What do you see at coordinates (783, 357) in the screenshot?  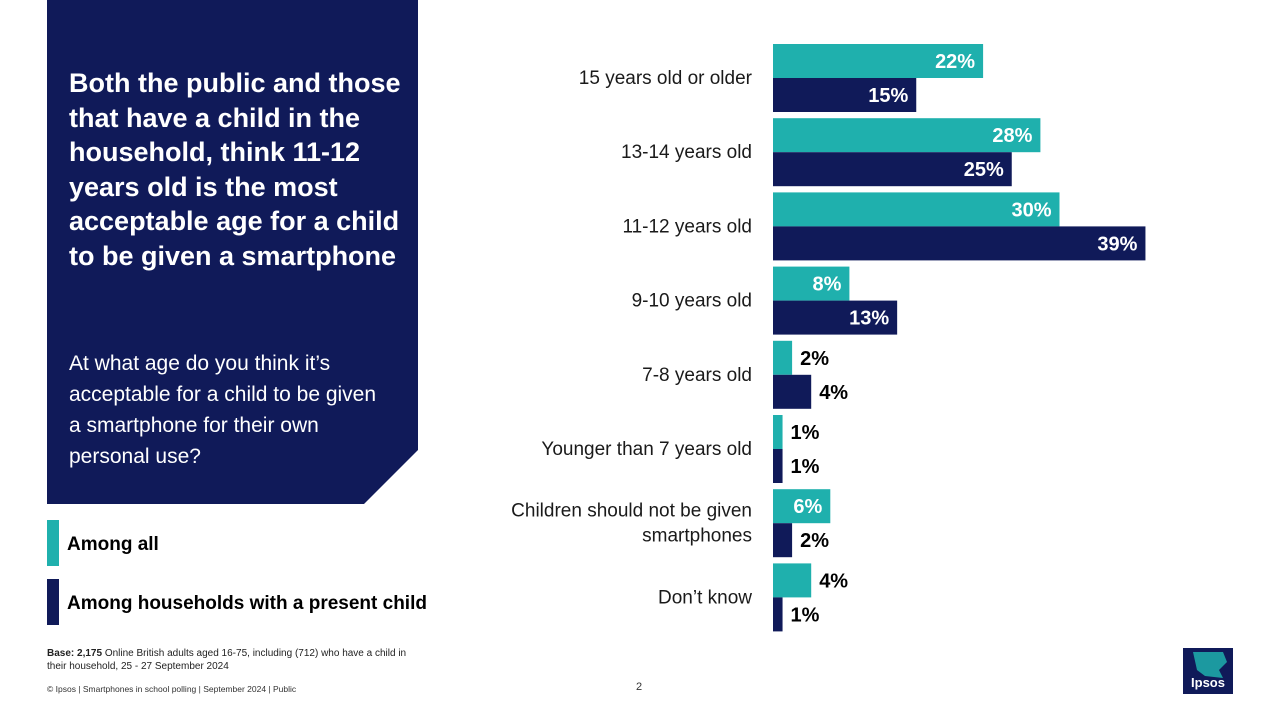 I see `bar-among-all-7-8-years-old` at bounding box center [783, 357].